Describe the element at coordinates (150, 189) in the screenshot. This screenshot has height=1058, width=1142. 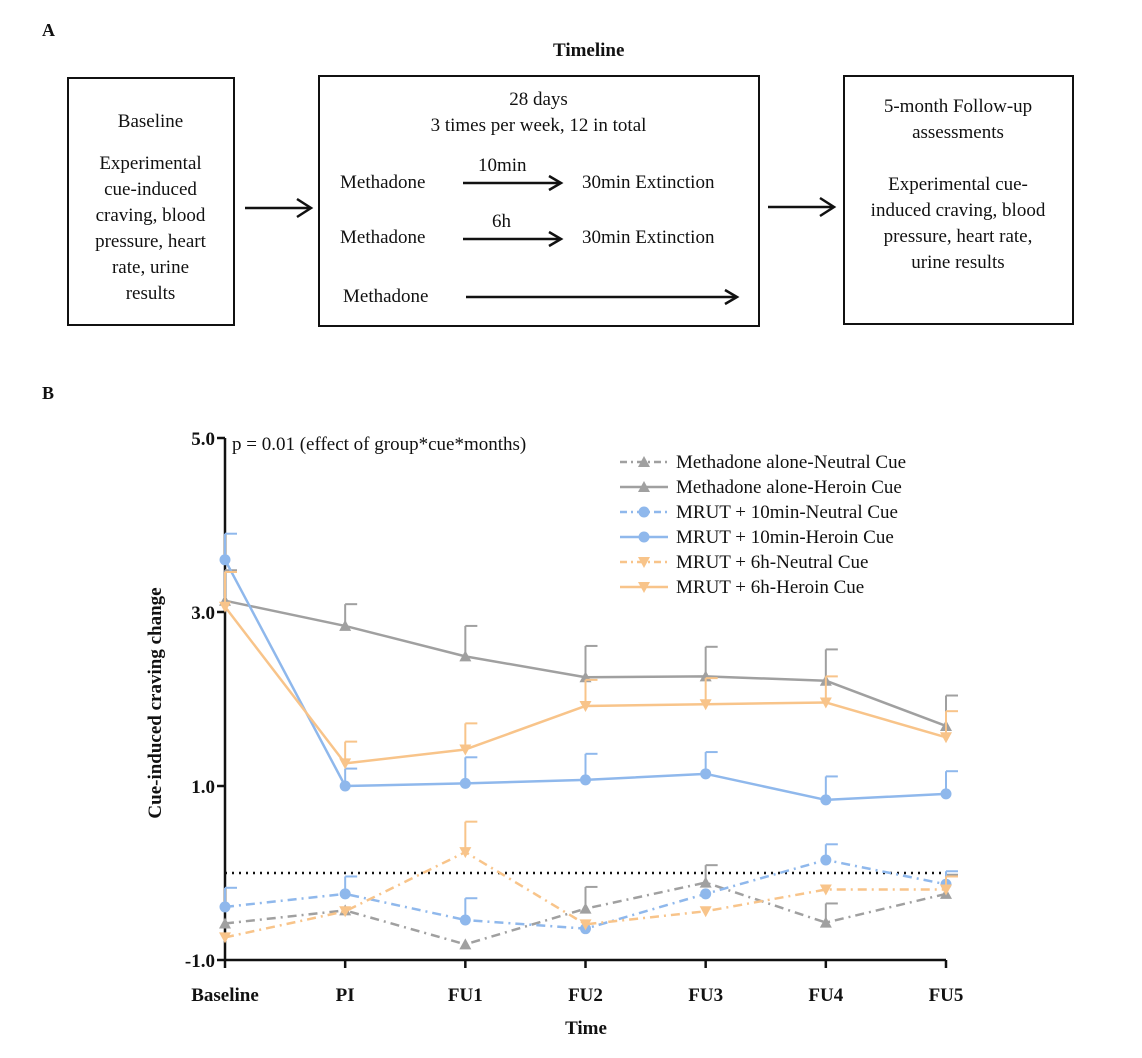
I see `baseline-line: cue-induced` at that location.